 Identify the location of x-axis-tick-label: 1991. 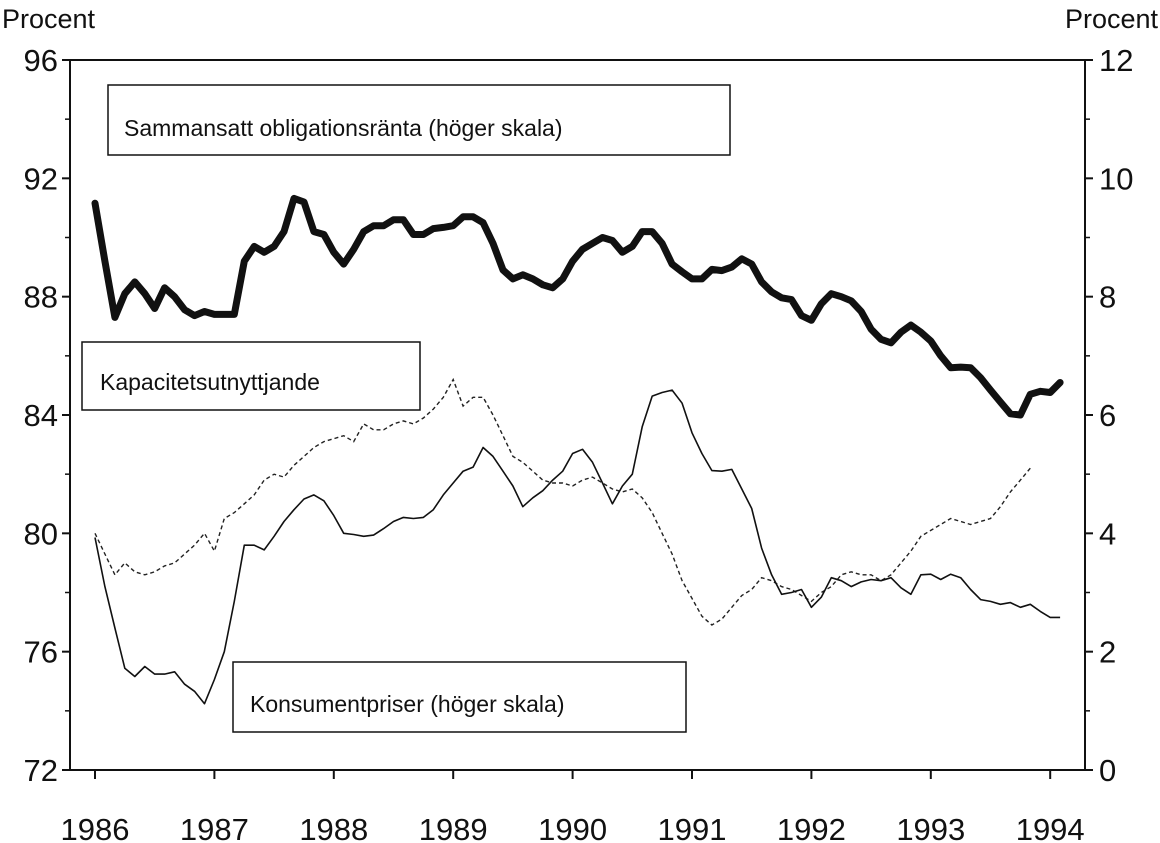
(692, 827).